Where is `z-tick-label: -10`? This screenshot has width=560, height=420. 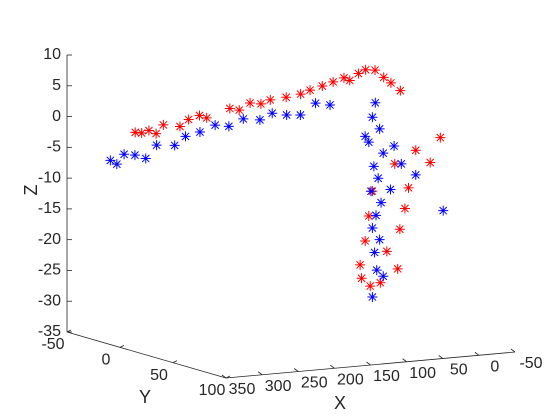
z-tick-label: -10 is located at coordinates (49, 177).